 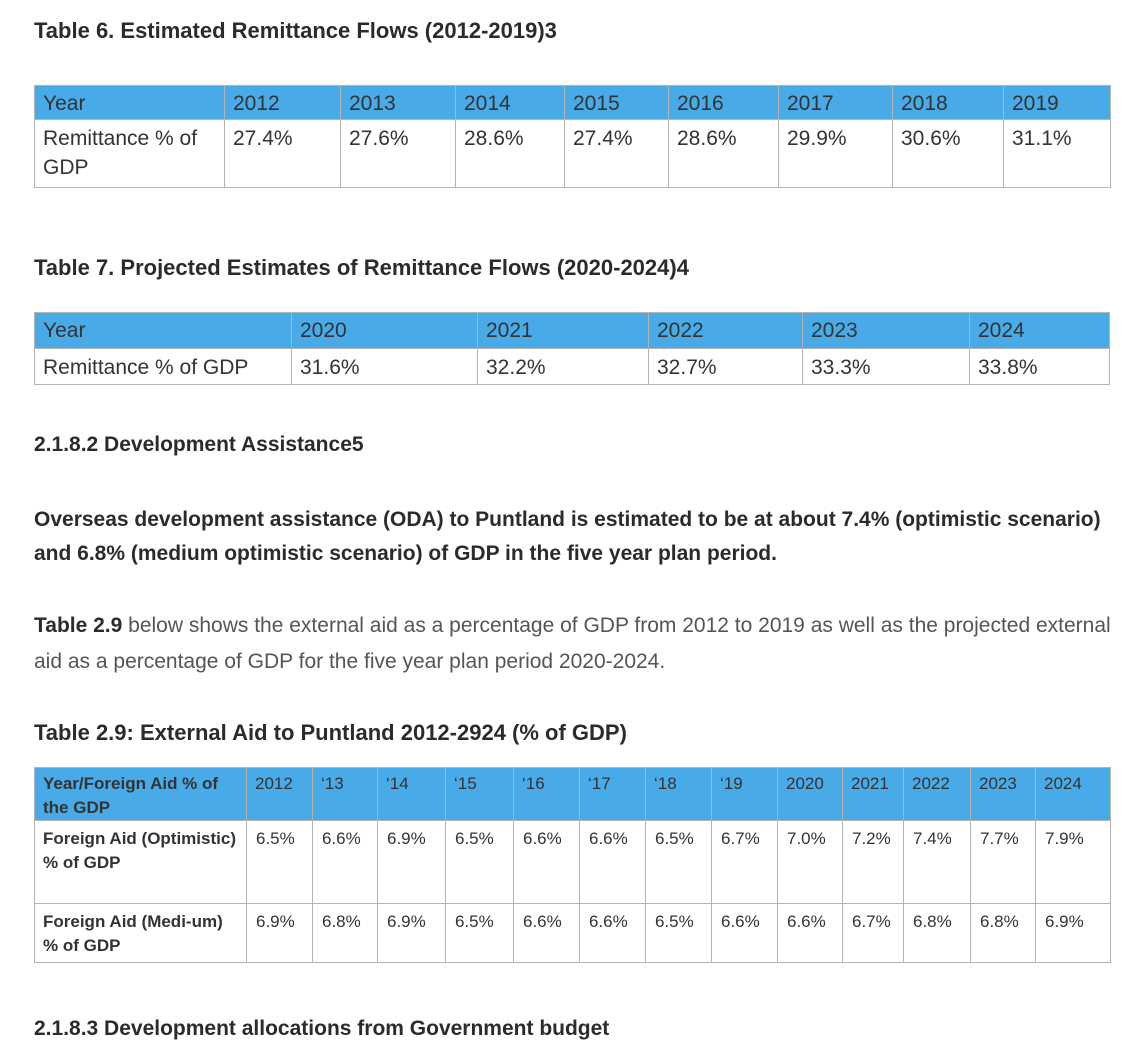 I want to click on table-6-row-label: Remittance % of GDP, so click(x=129, y=153).